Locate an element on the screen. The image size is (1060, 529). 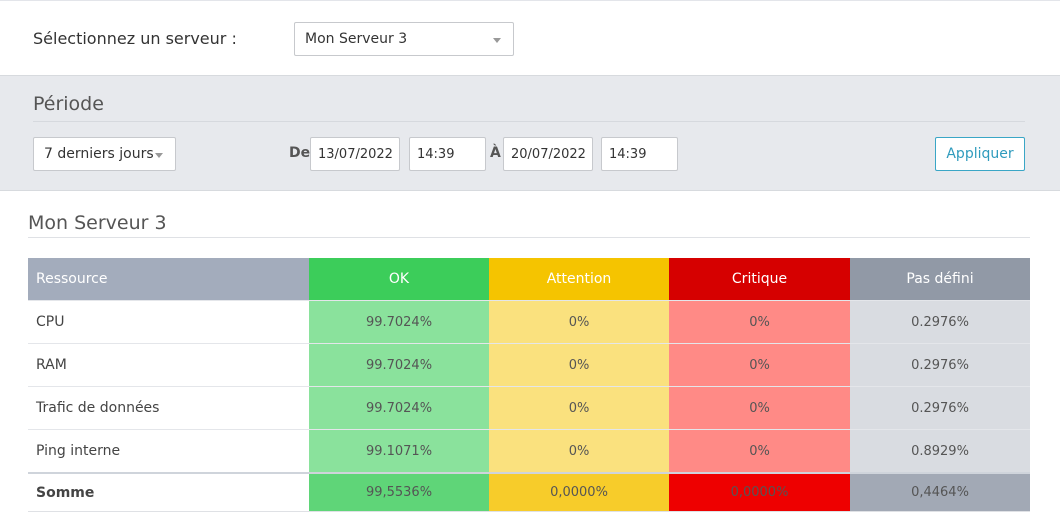
column-header-attention: Attention is located at coordinates (579, 279).